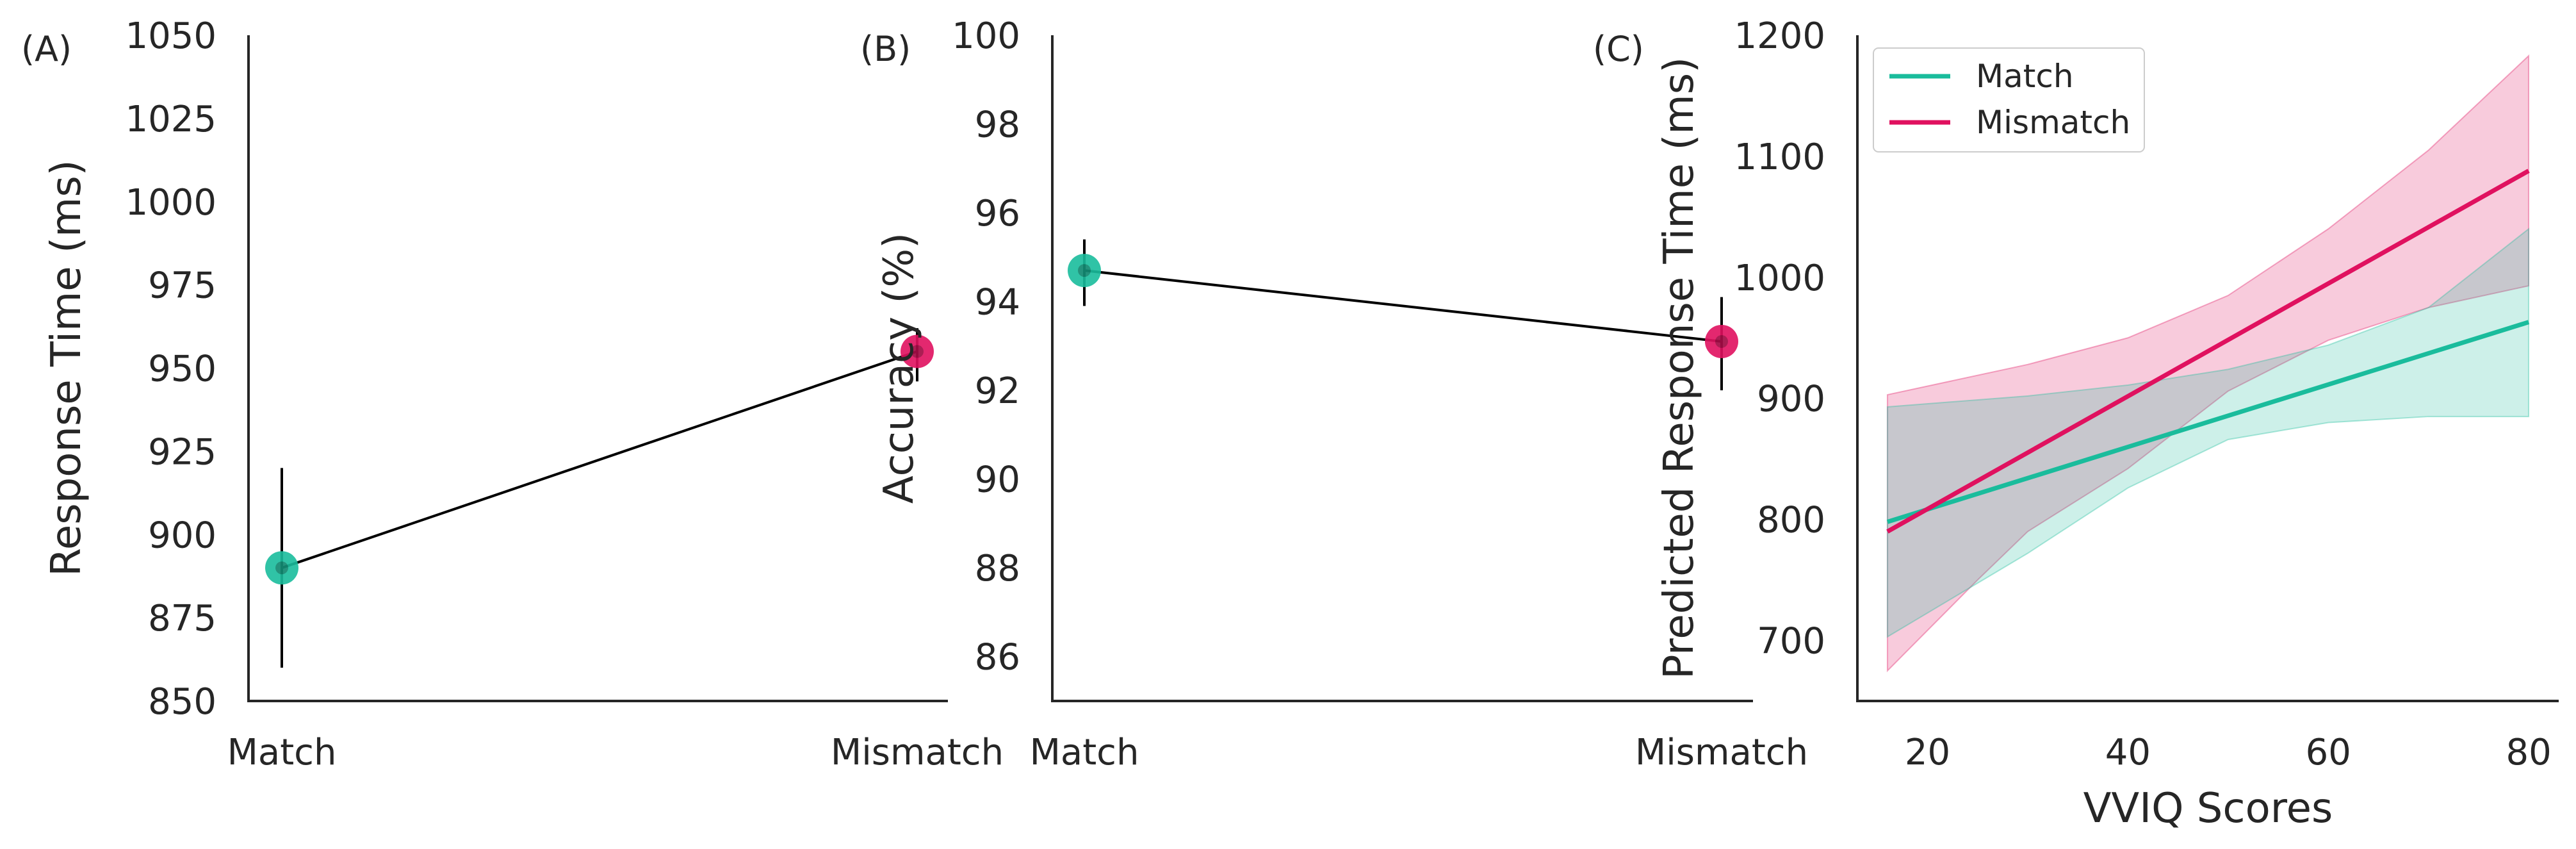  What do you see at coordinates (2053, 122) in the screenshot?
I see `legend-label-mismatch: Mismatch` at bounding box center [2053, 122].